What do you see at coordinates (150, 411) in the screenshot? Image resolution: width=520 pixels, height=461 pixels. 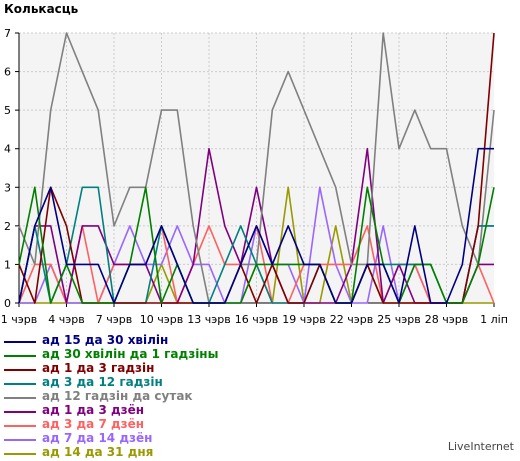 I see `legend-item: ад 1 да 3 дзён` at bounding box center [150, 411].